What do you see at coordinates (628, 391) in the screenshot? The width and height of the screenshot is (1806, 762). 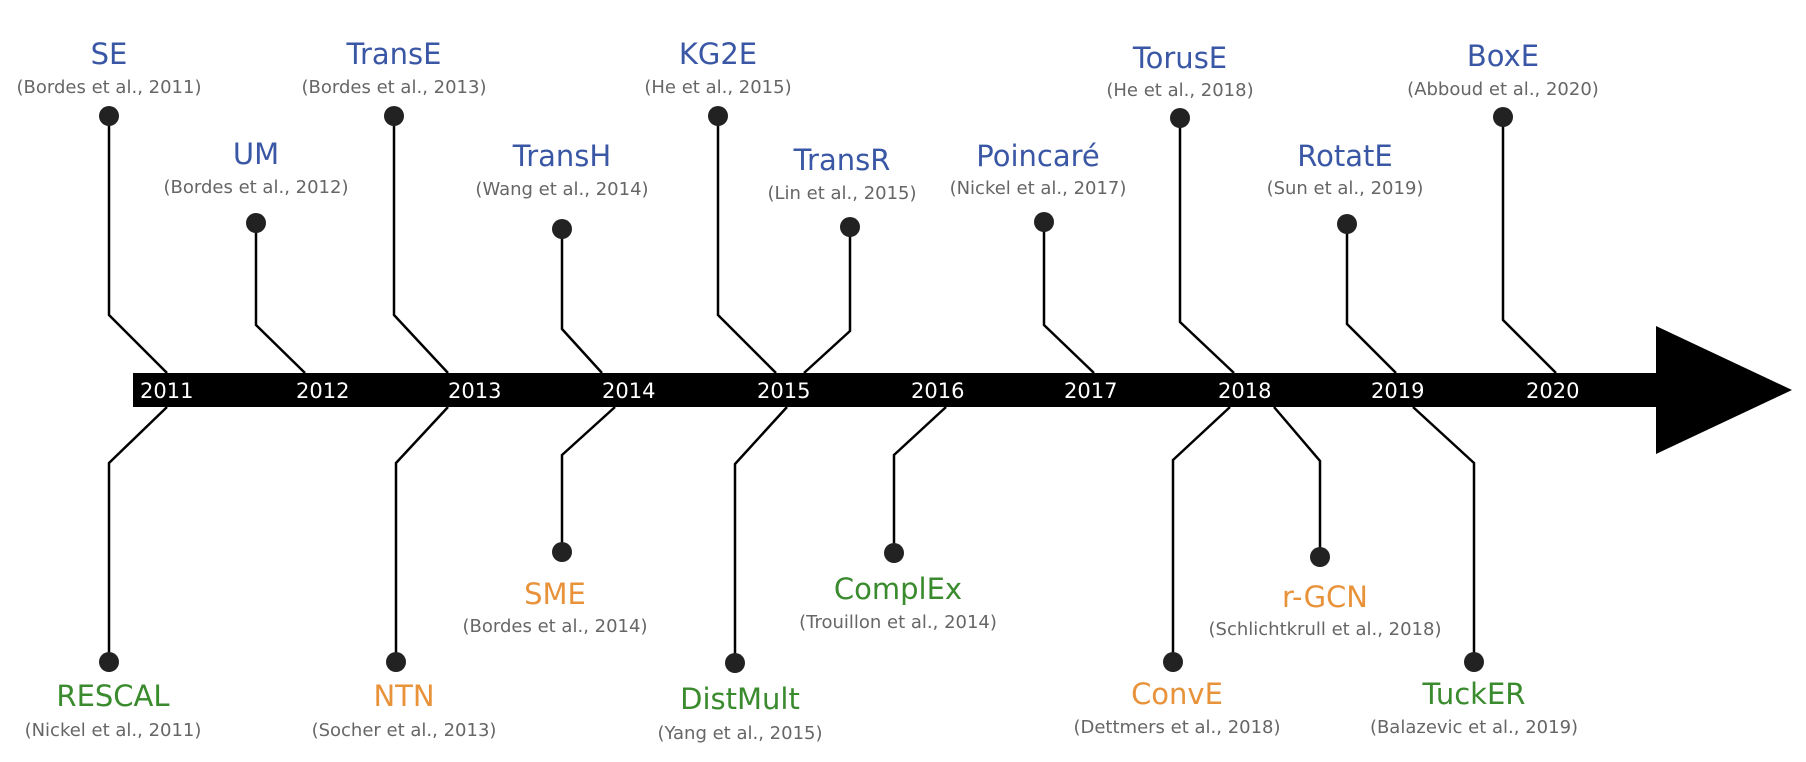 I see `year-label: 2014` at bounding box center [628, 391].